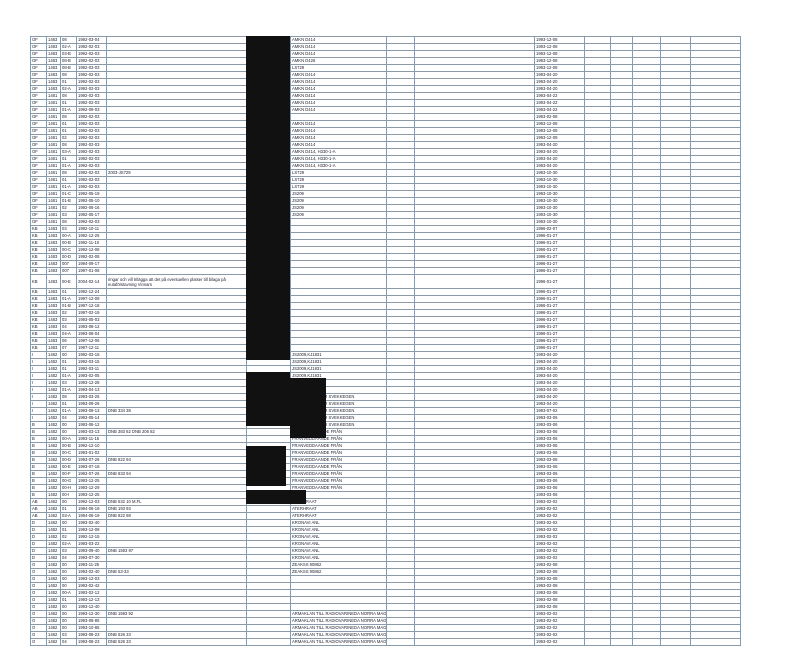 Image resolution: width=800 pixels, height=646 pixels. What do you see at coordinates (68, 187) in the screenshot?
I see `table-cell: 01-A` at bounding box center [68, 187].